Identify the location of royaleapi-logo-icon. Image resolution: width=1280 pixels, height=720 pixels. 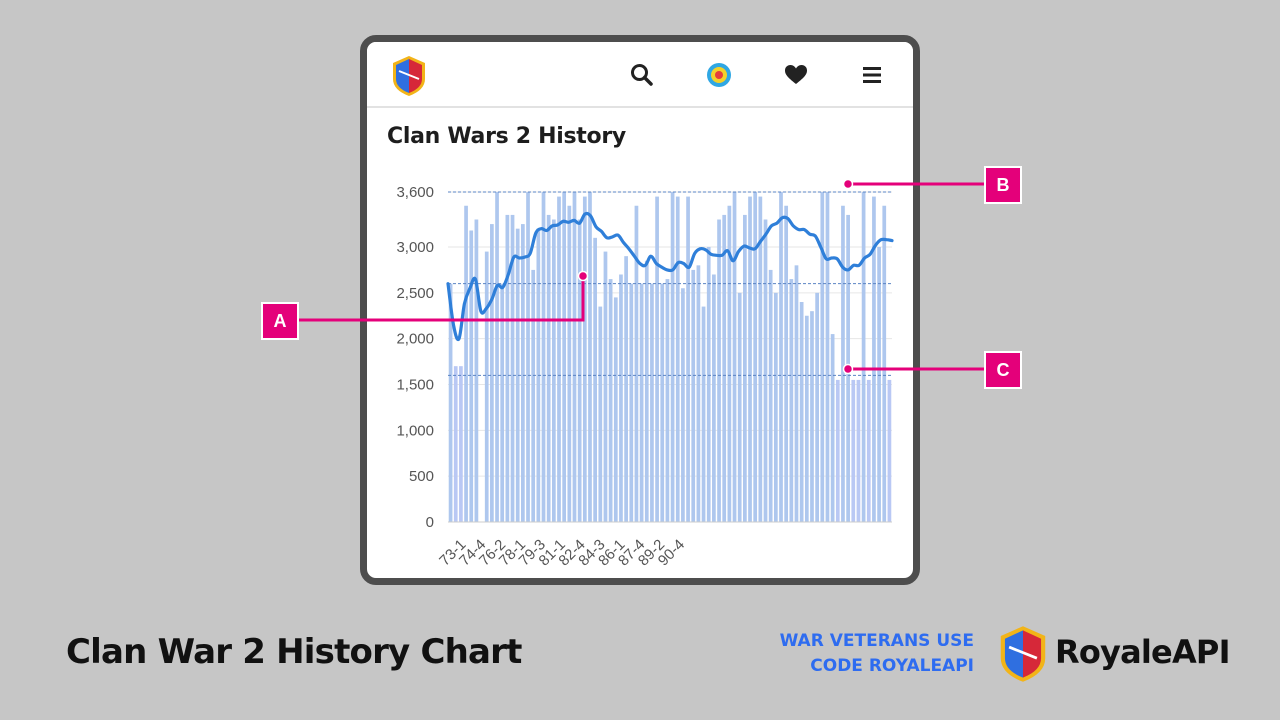
(409, 76).